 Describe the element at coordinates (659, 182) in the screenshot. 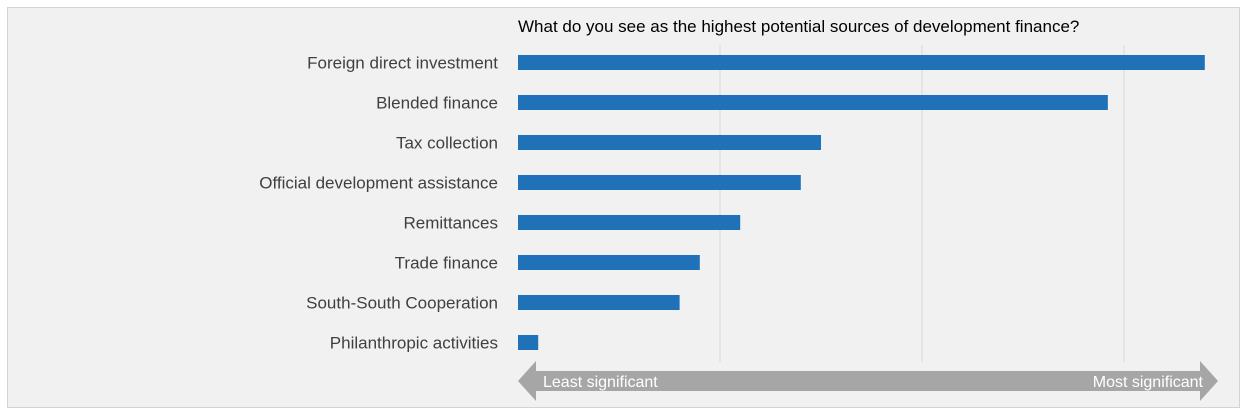

I see `bar-official-development-assistance` at that location.